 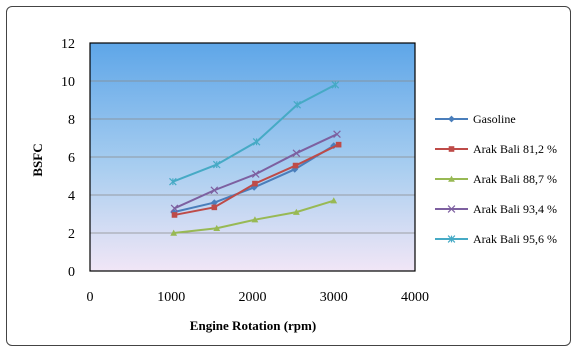 I want to click on data-point-s3-0-x, so click(x=174, y=208).